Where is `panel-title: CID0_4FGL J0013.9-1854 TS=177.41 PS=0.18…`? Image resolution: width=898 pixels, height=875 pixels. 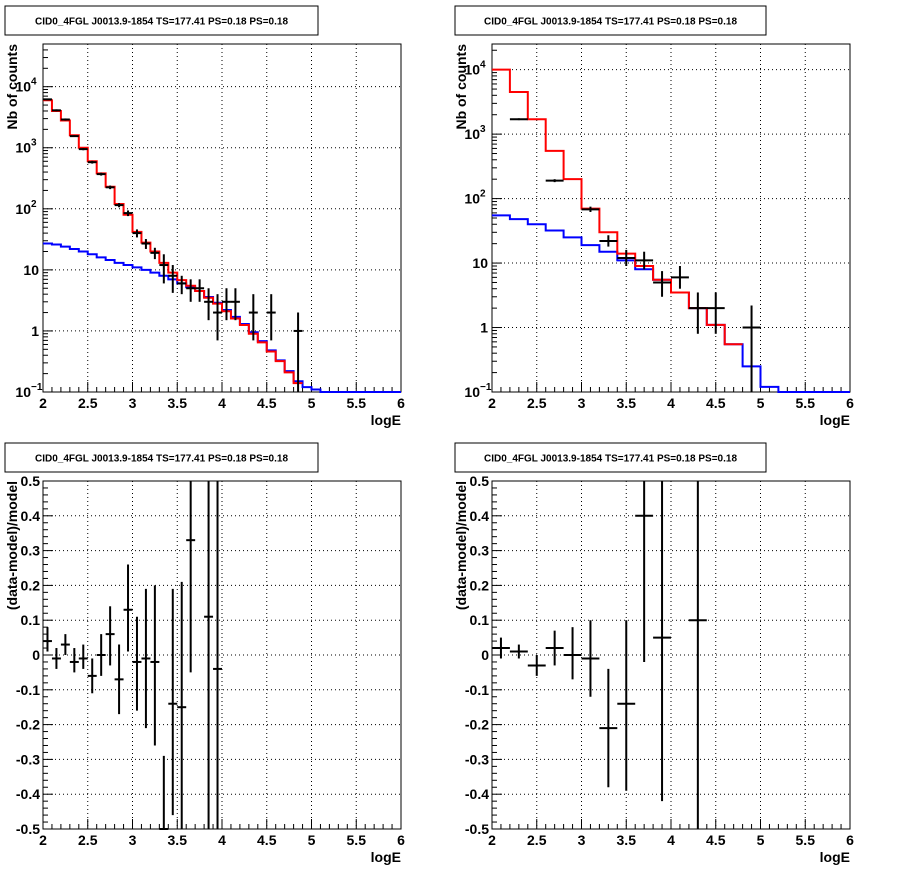
panel-title: CID0_4FGL J0013.9-1854 TS=177.41 PS=0.18… is located at coordinates (610, 22).